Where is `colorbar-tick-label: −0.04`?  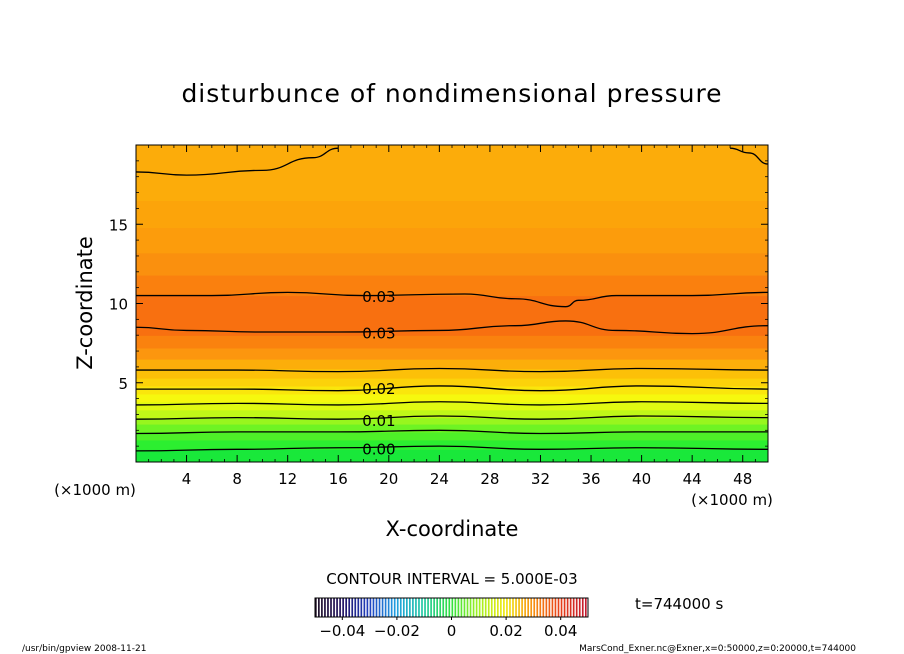
colorbar-tick-label: −0.04 is located at coordinates (342, 631).